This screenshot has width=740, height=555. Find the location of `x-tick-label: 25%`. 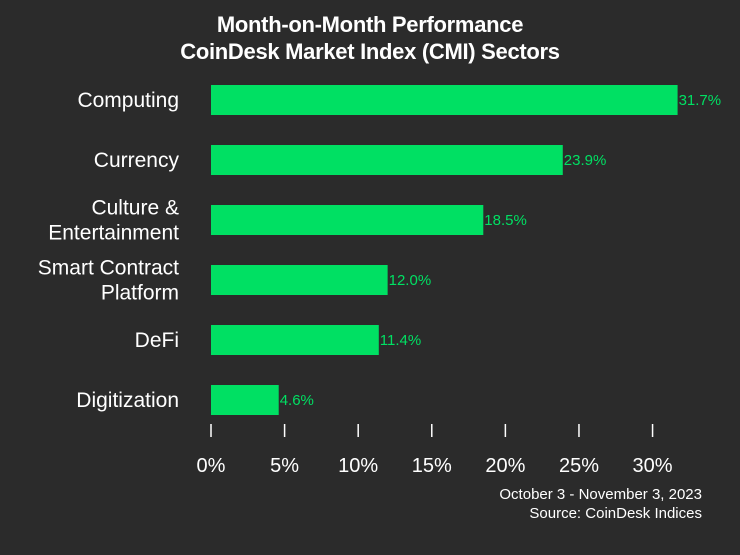

x-tick-label: 25% is located at coordinates (579, 466).